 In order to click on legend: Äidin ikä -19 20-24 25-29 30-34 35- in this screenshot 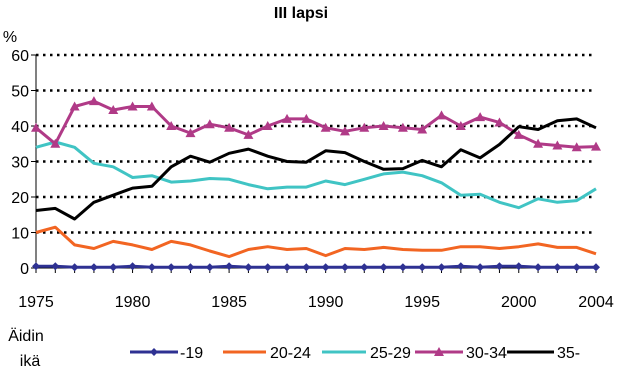, I will do `click(294, 348)`.